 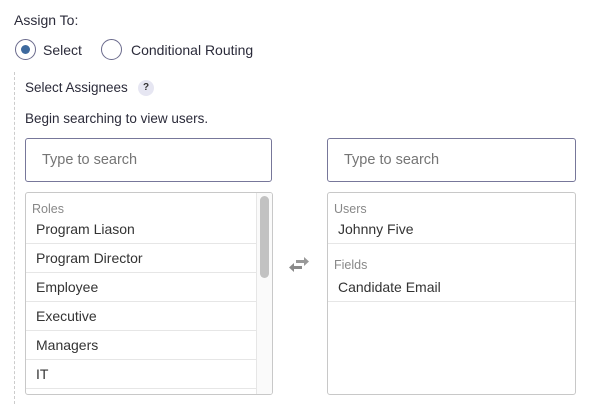 What do you see at coordinates (111, 49) in the screenshot?
I see `radio-conditional-routing` at bounding box center [111, 49].